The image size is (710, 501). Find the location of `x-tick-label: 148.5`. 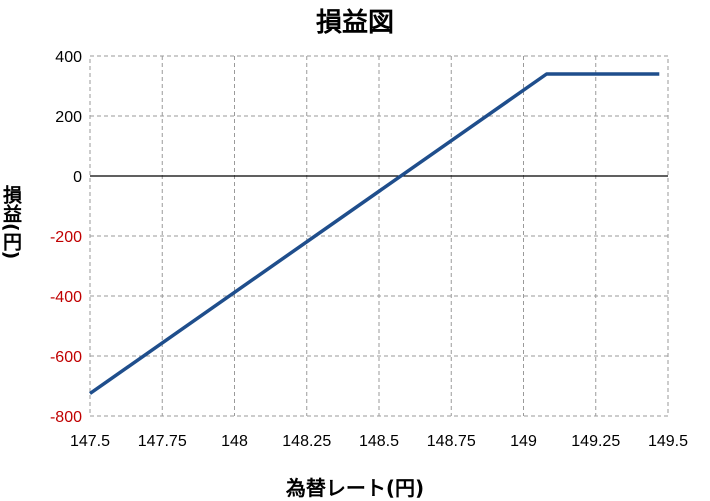

x-tick-label: 148.5 is located at coordinates (379, 441).